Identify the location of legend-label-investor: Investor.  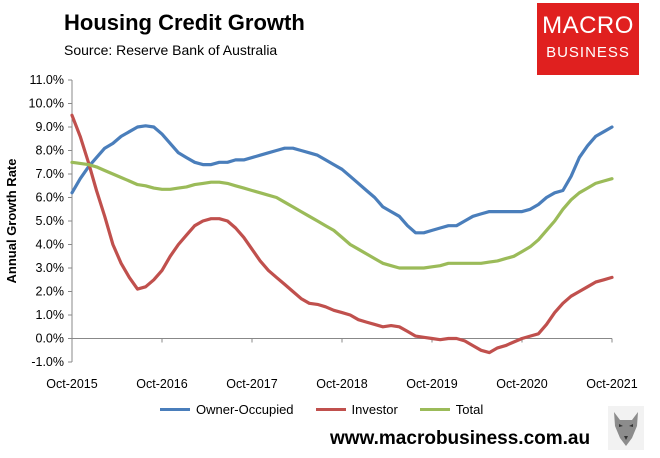
(374, 409).